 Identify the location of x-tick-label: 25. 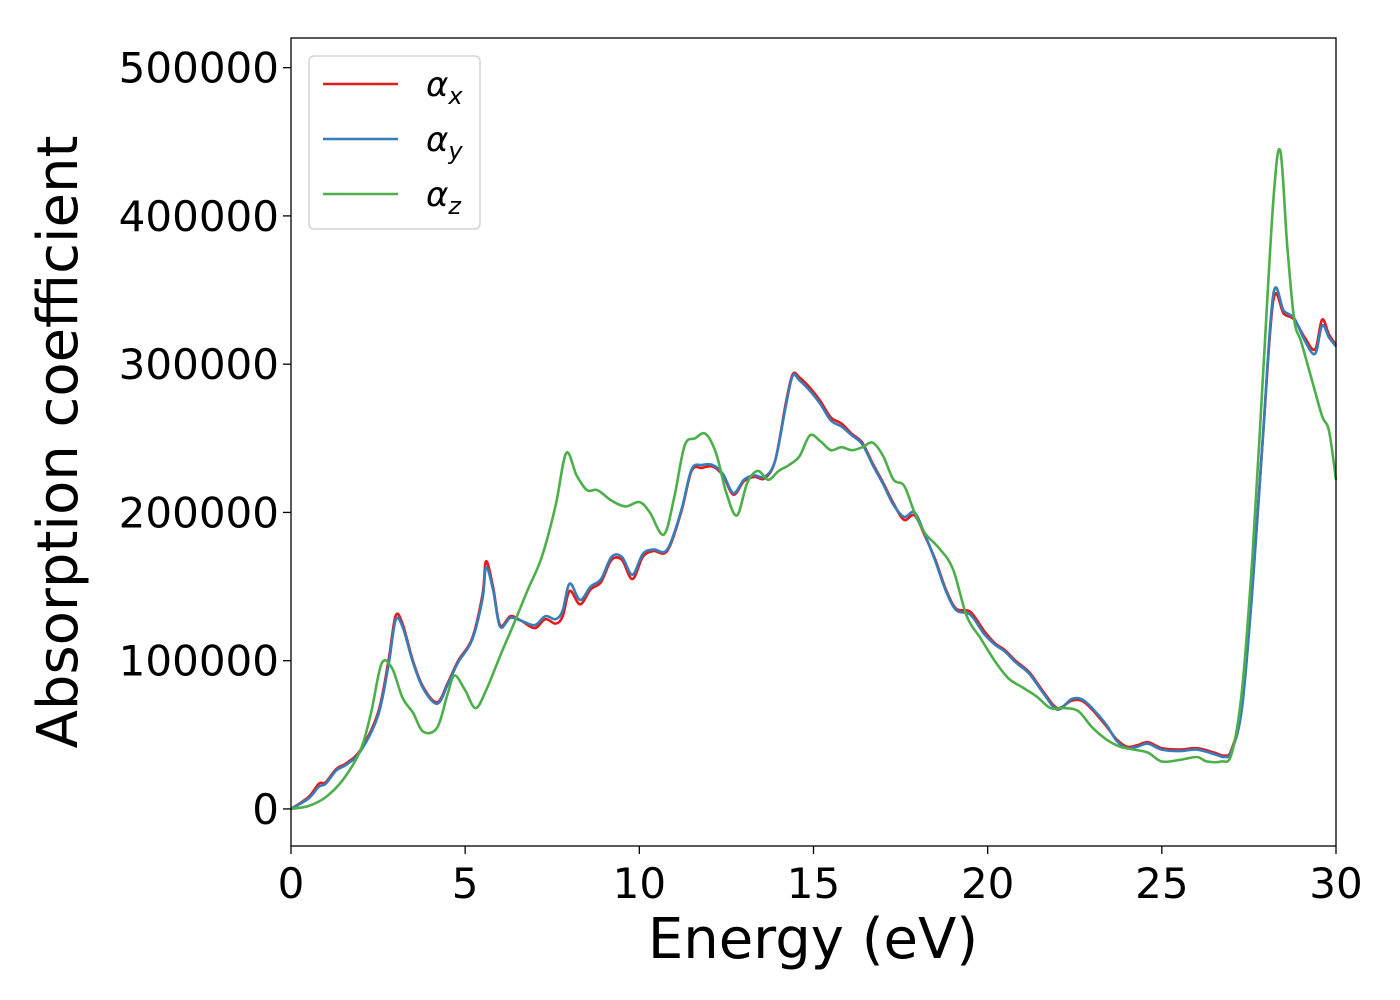
(1161, 883).